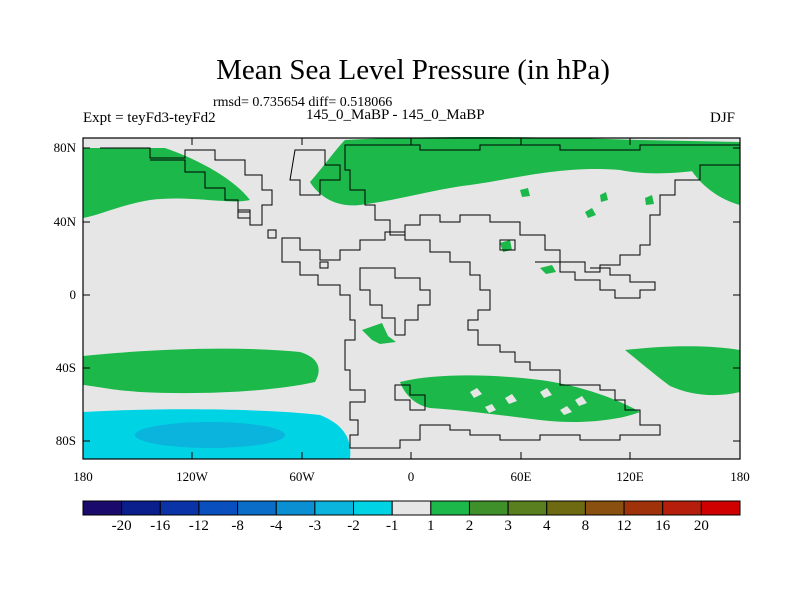 This screenshot has width=800, height=600. I want to click on coastline-small-island, so click(283, 239).